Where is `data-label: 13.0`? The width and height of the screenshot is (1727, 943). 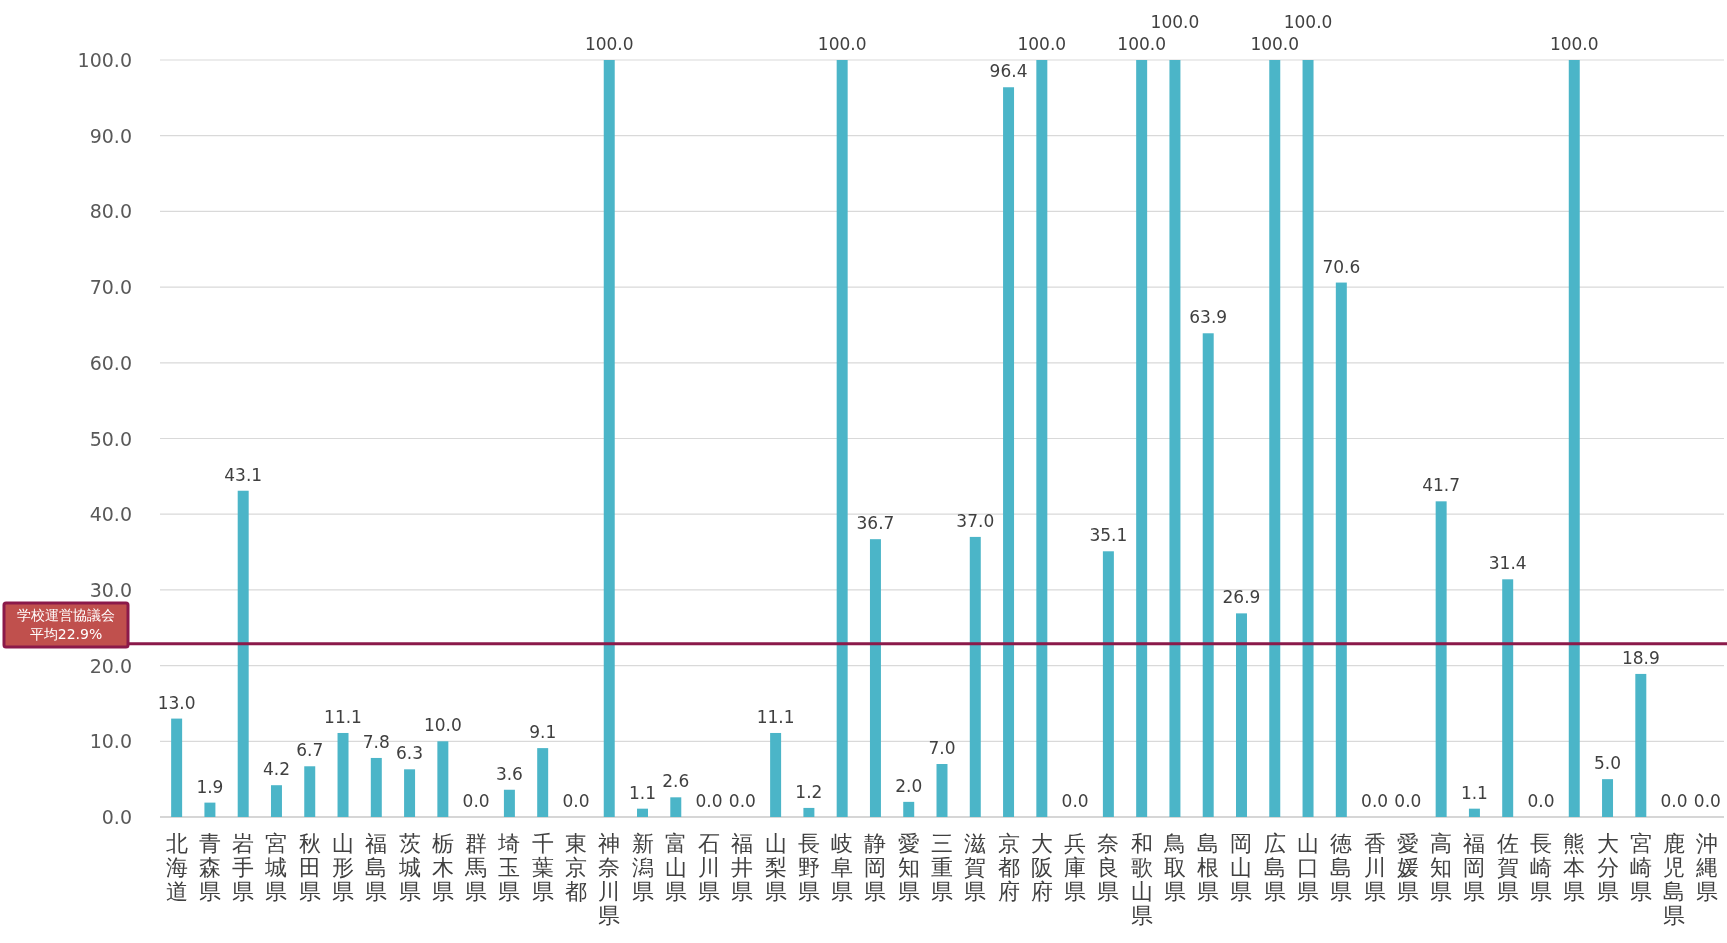 data-label: 13.0 is located at coordinates (176, 702).